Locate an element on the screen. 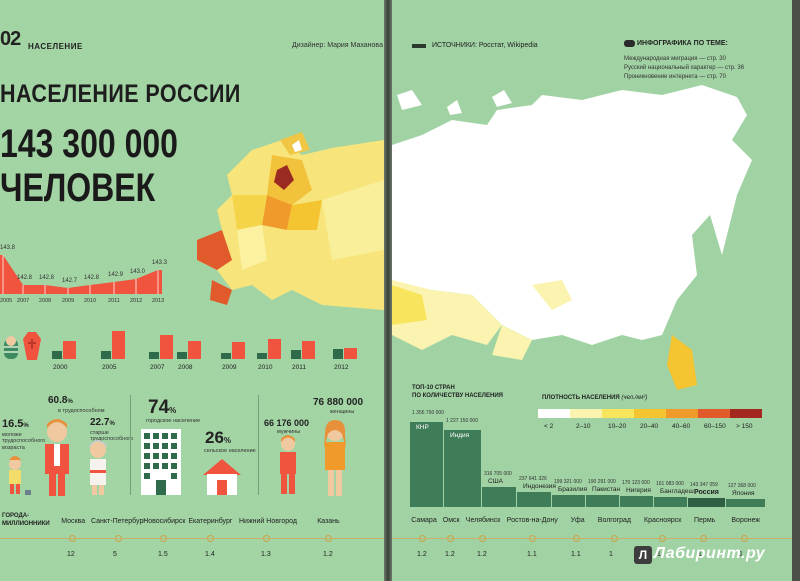 Image resolution: width=800 pixels, height=581 pixels. infographic-item: Русский национальный характер — стр. 36 is located at coordinates (684, 68).